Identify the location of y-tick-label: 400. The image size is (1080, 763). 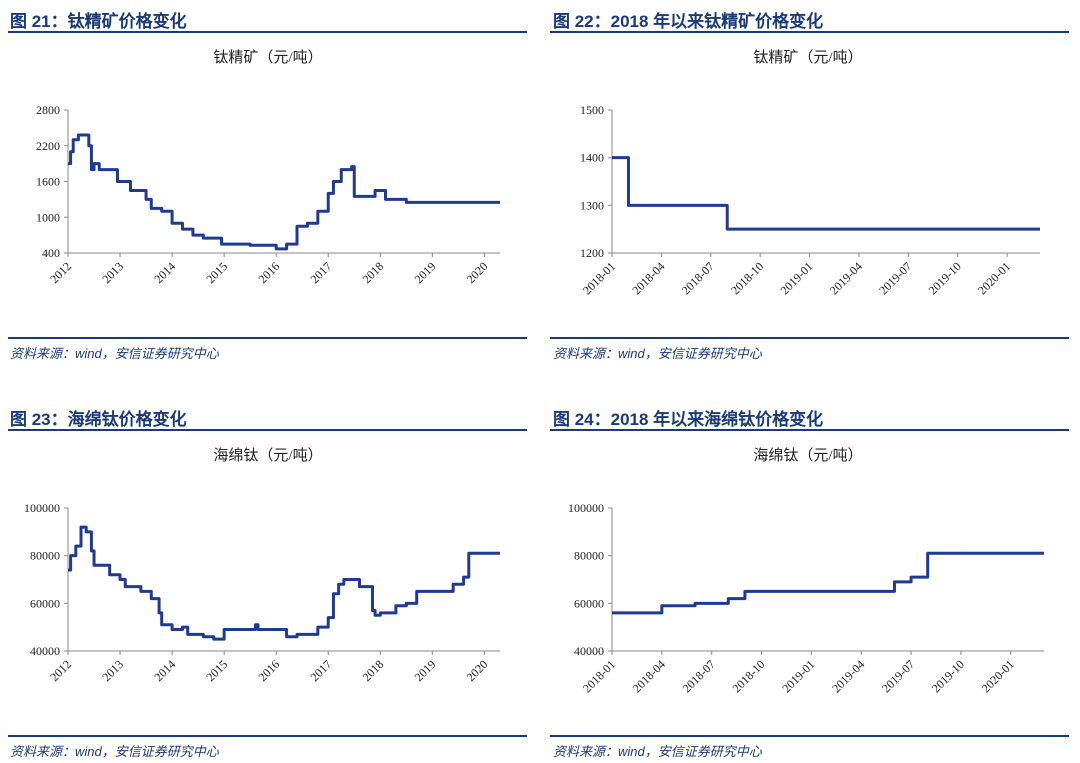
(51, 253).